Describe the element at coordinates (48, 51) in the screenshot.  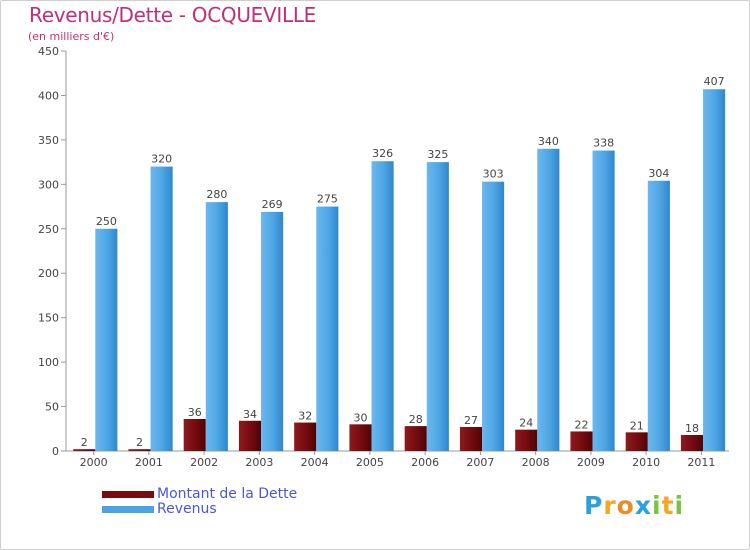
I see `y-tick-label: 450` at that location.